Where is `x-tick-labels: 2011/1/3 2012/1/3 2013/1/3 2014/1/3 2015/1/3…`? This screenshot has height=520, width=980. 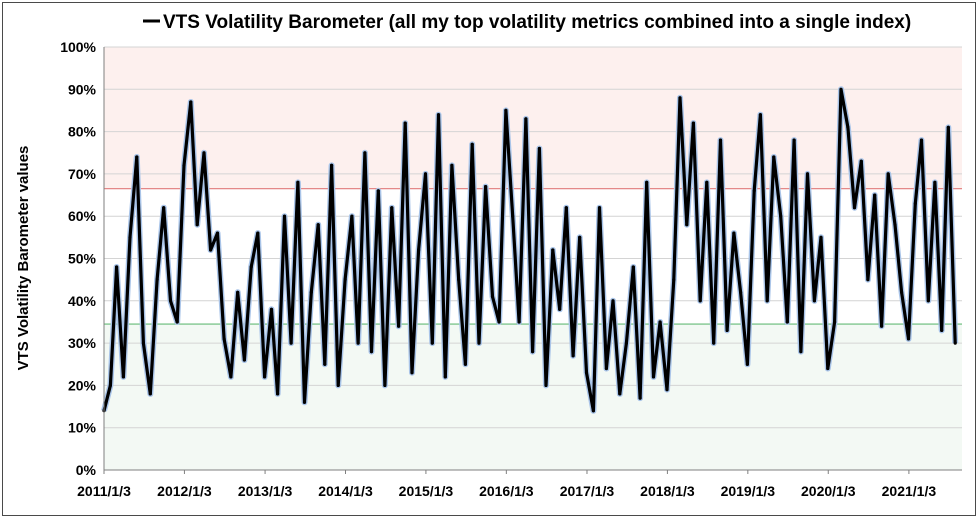 x-tick-labels: 2011/1/3 2012/1/3 2013/1/3 2014/1/3 2015/1/3… is located at coordinates (506, 484).